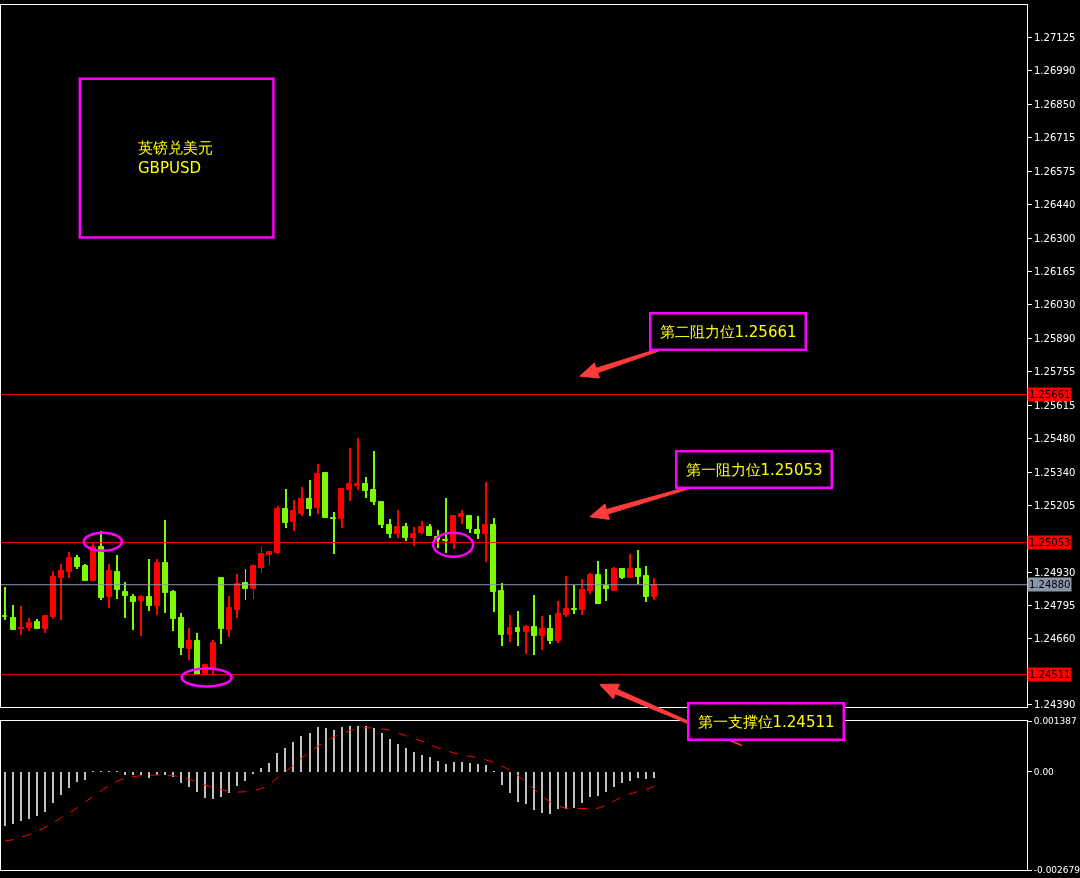 The height and width of the screenshot is (878, 1080). I want to click on y-tick-label: -0.002679, so click(1056, 870).